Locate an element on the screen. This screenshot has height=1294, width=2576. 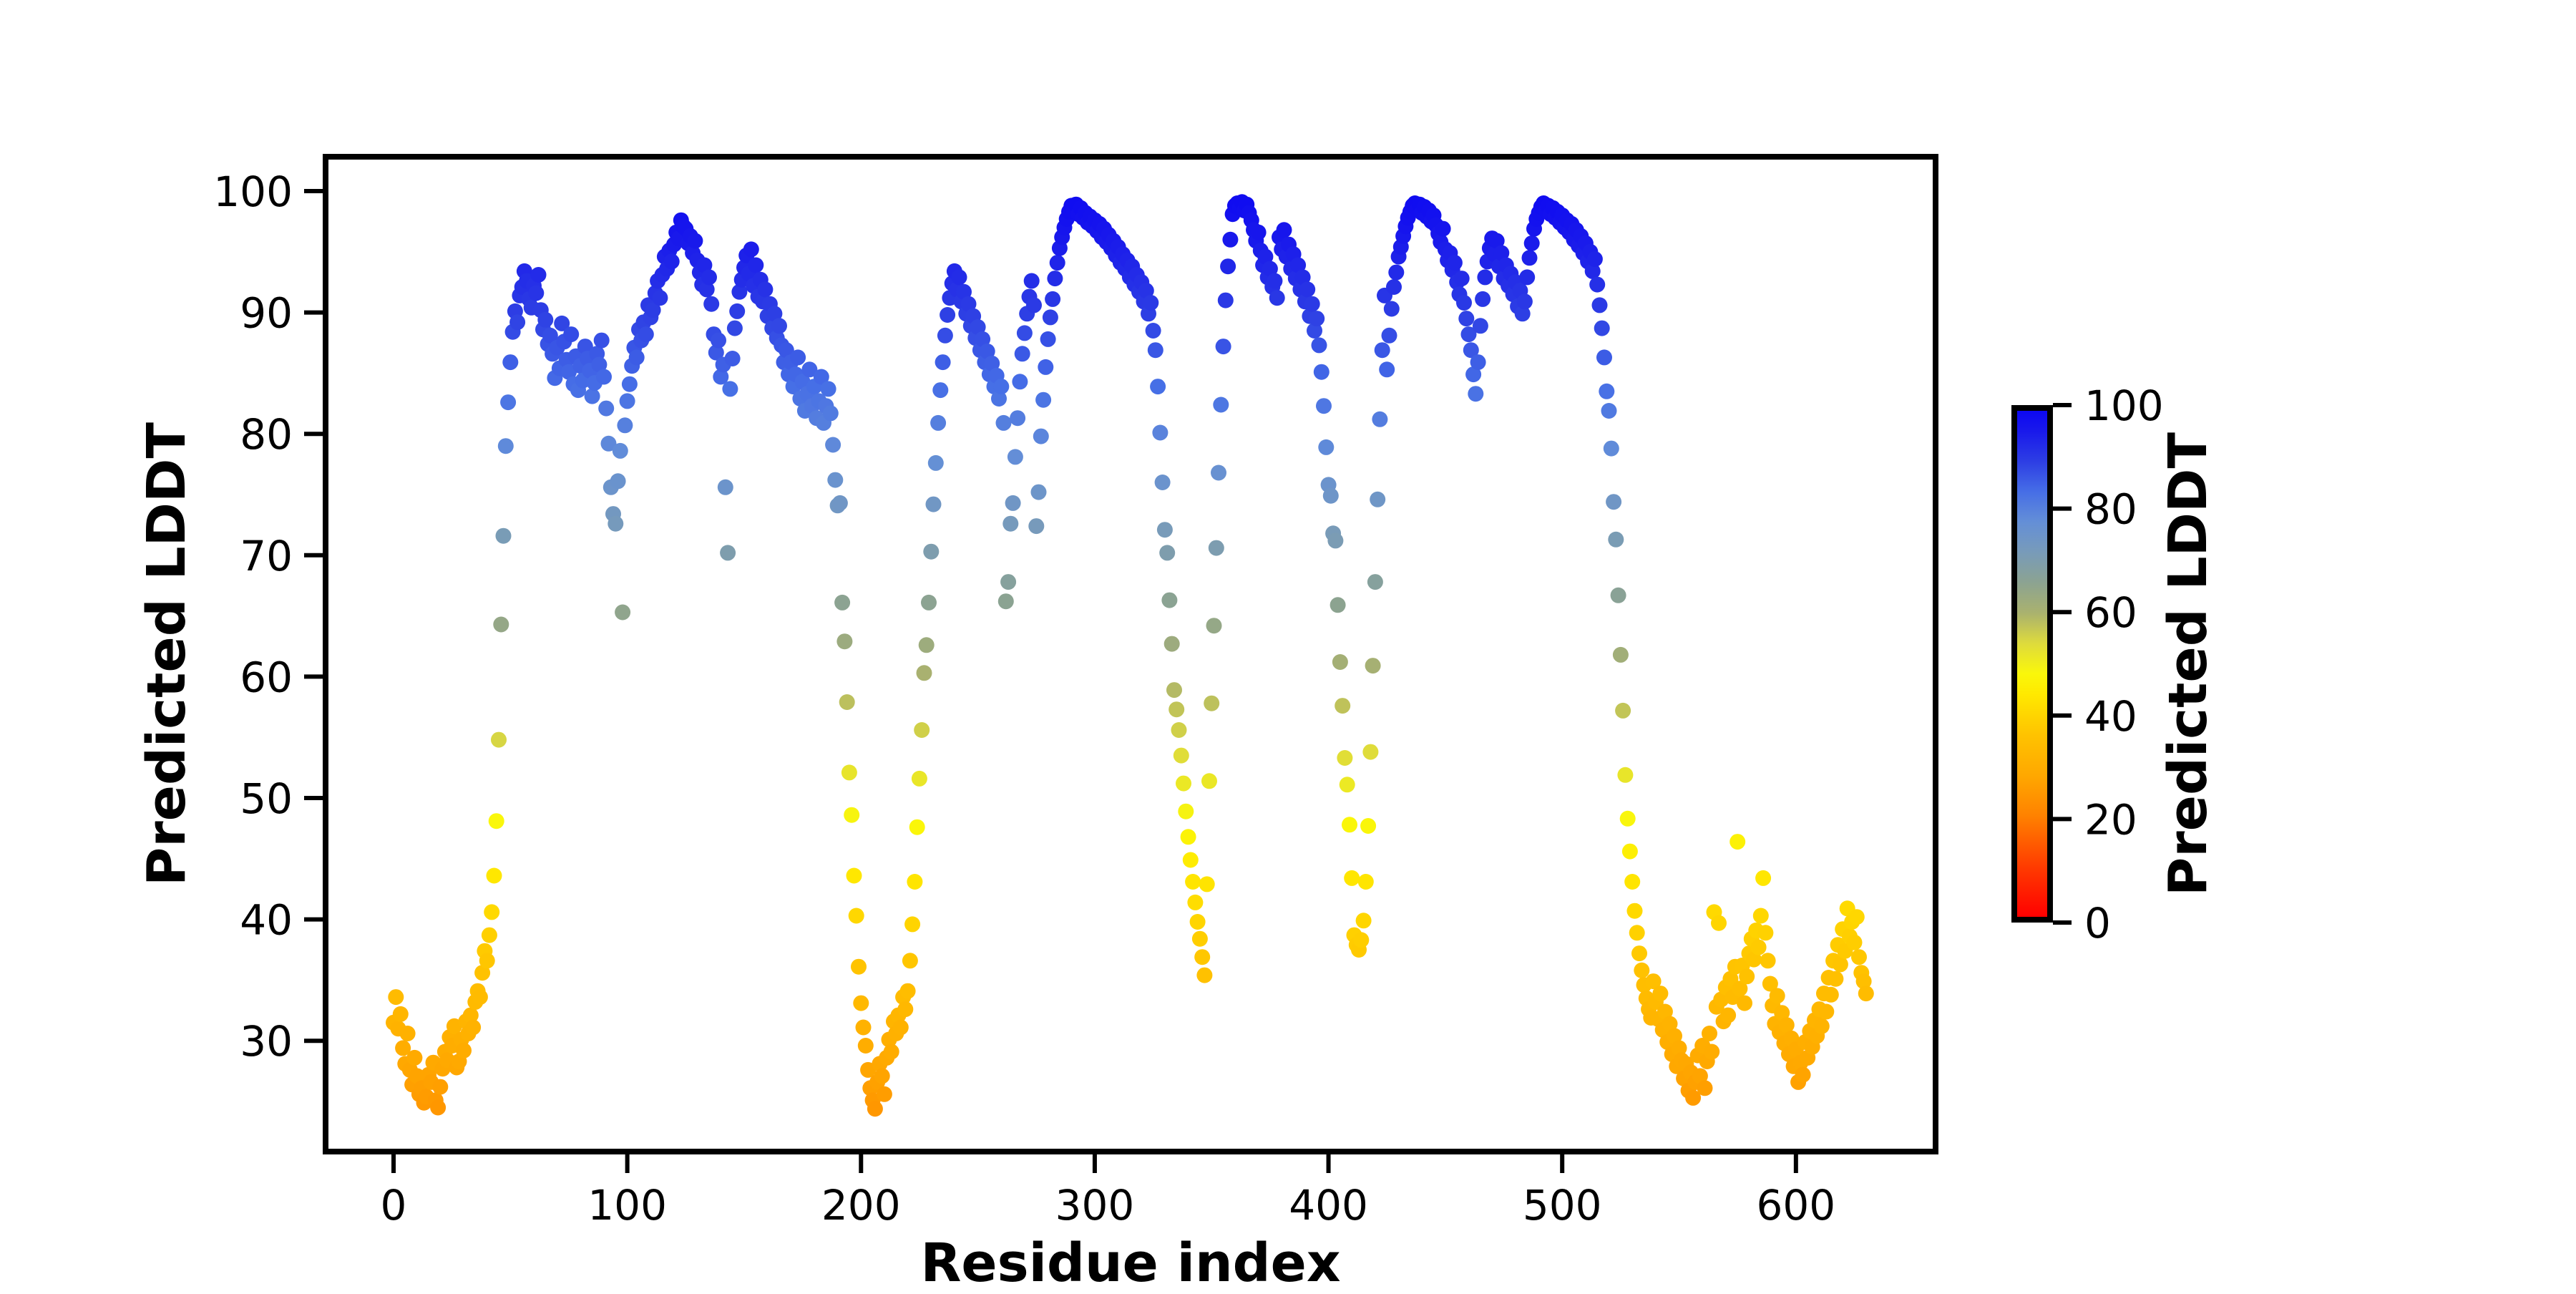
x-tick-label: 400 is located at coordinates (1328, 1205).